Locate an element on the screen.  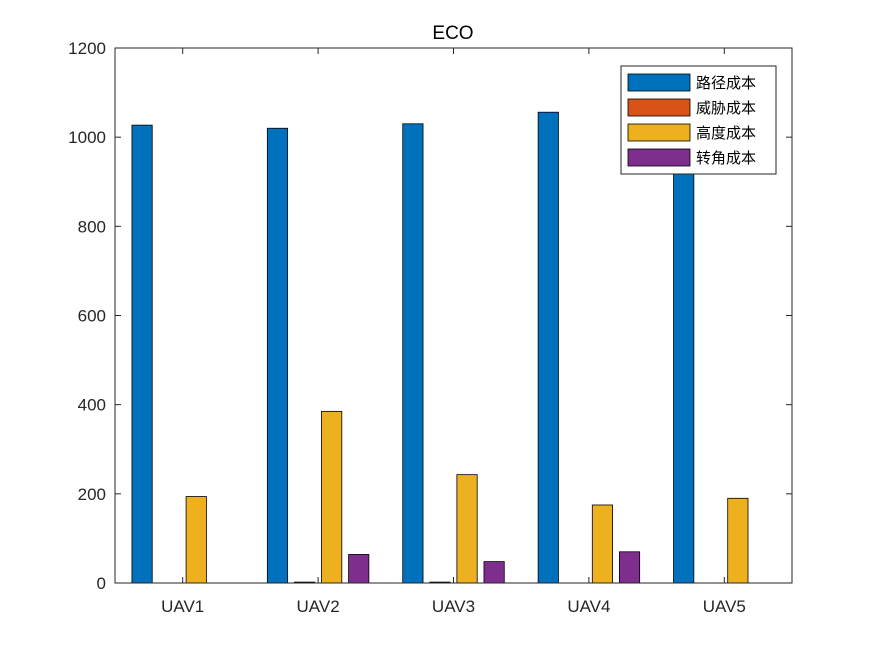
x-tick-label-uav2: UAV2 is located at coordinates (318, 606).